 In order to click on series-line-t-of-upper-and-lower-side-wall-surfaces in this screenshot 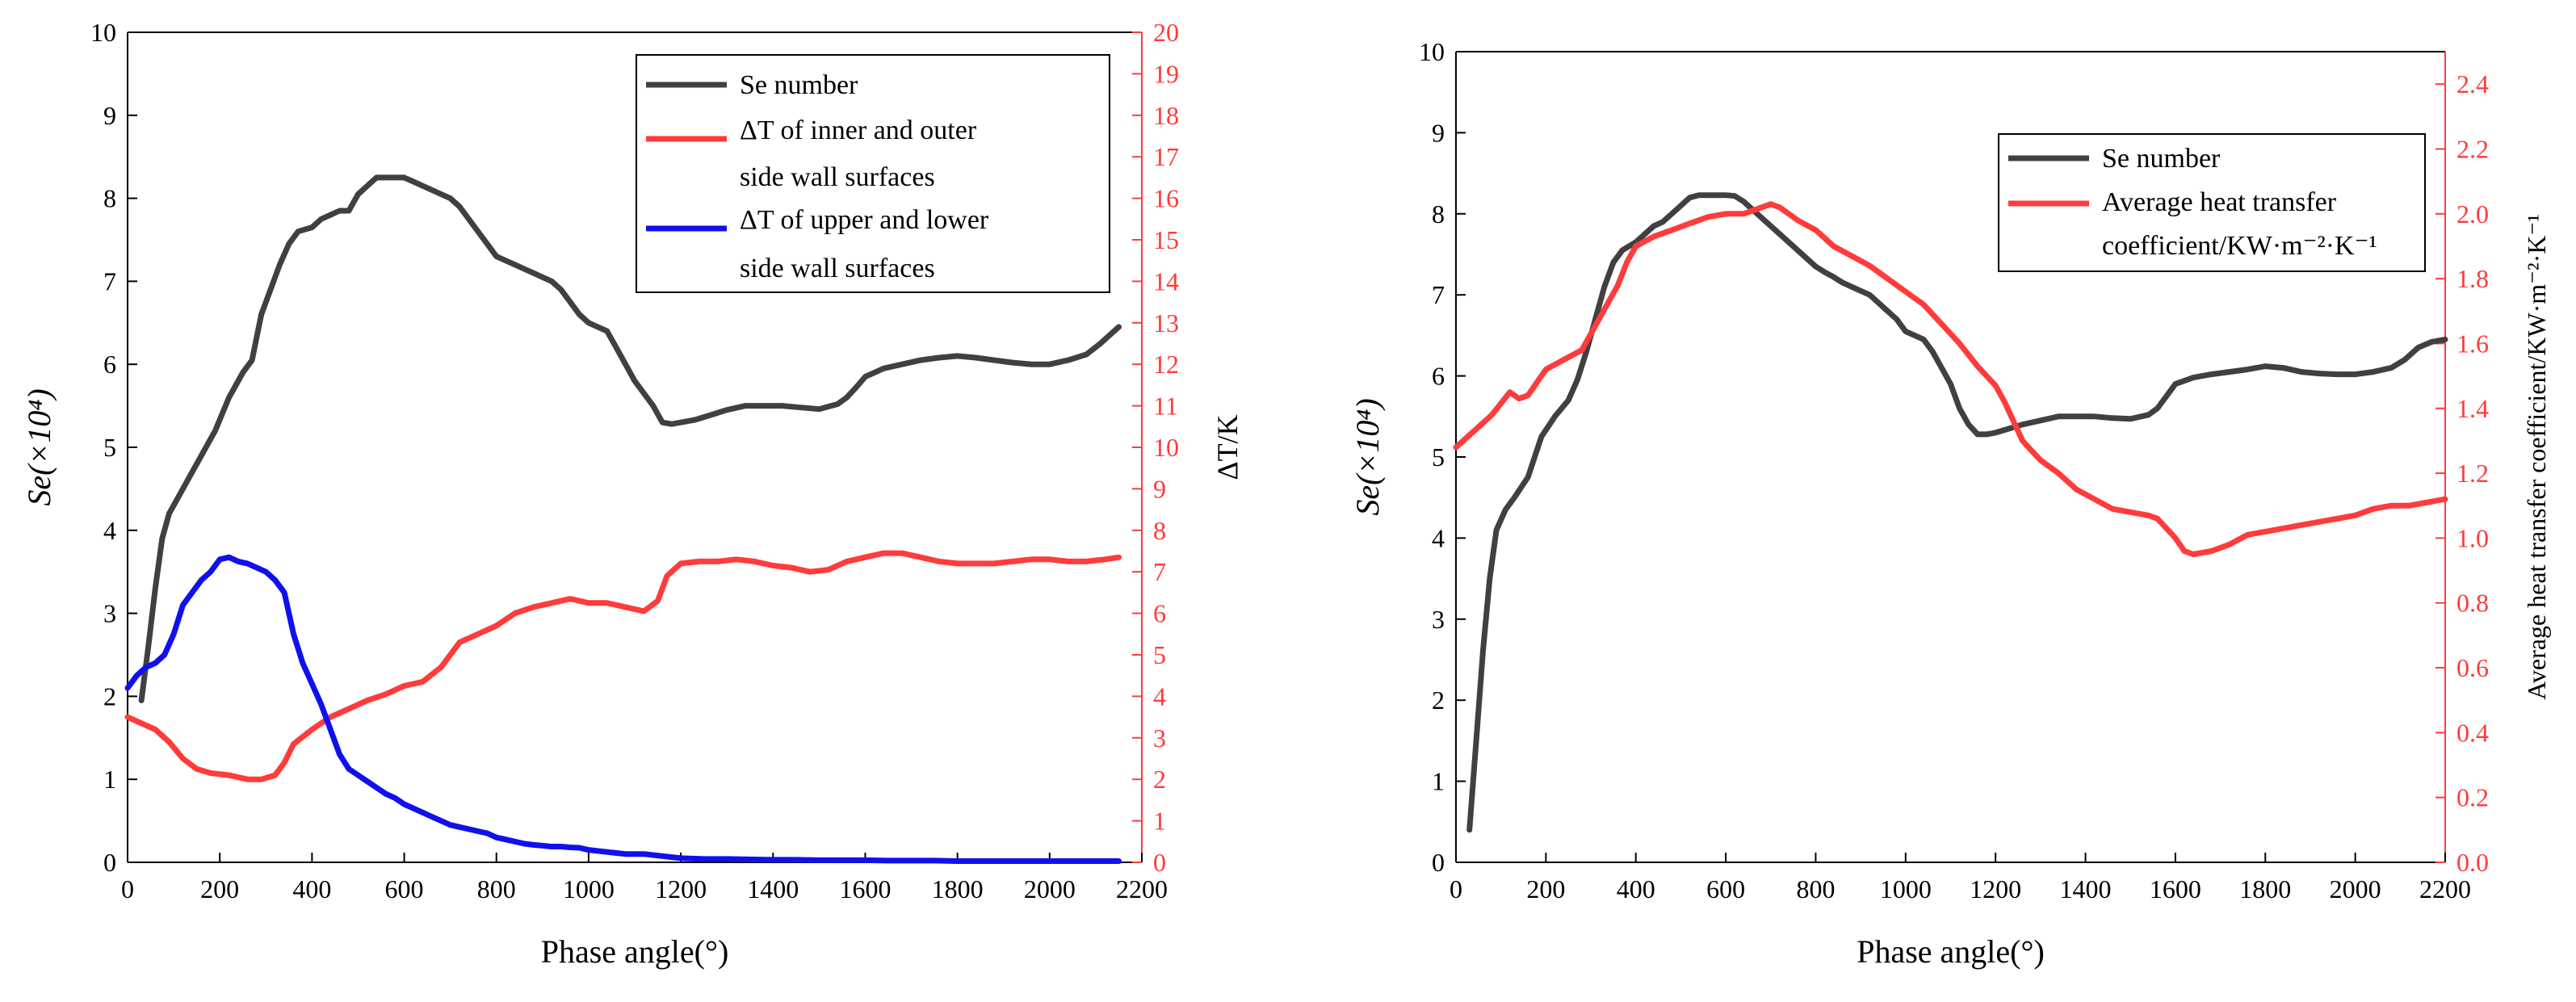, I will do `click(623, 709)`.